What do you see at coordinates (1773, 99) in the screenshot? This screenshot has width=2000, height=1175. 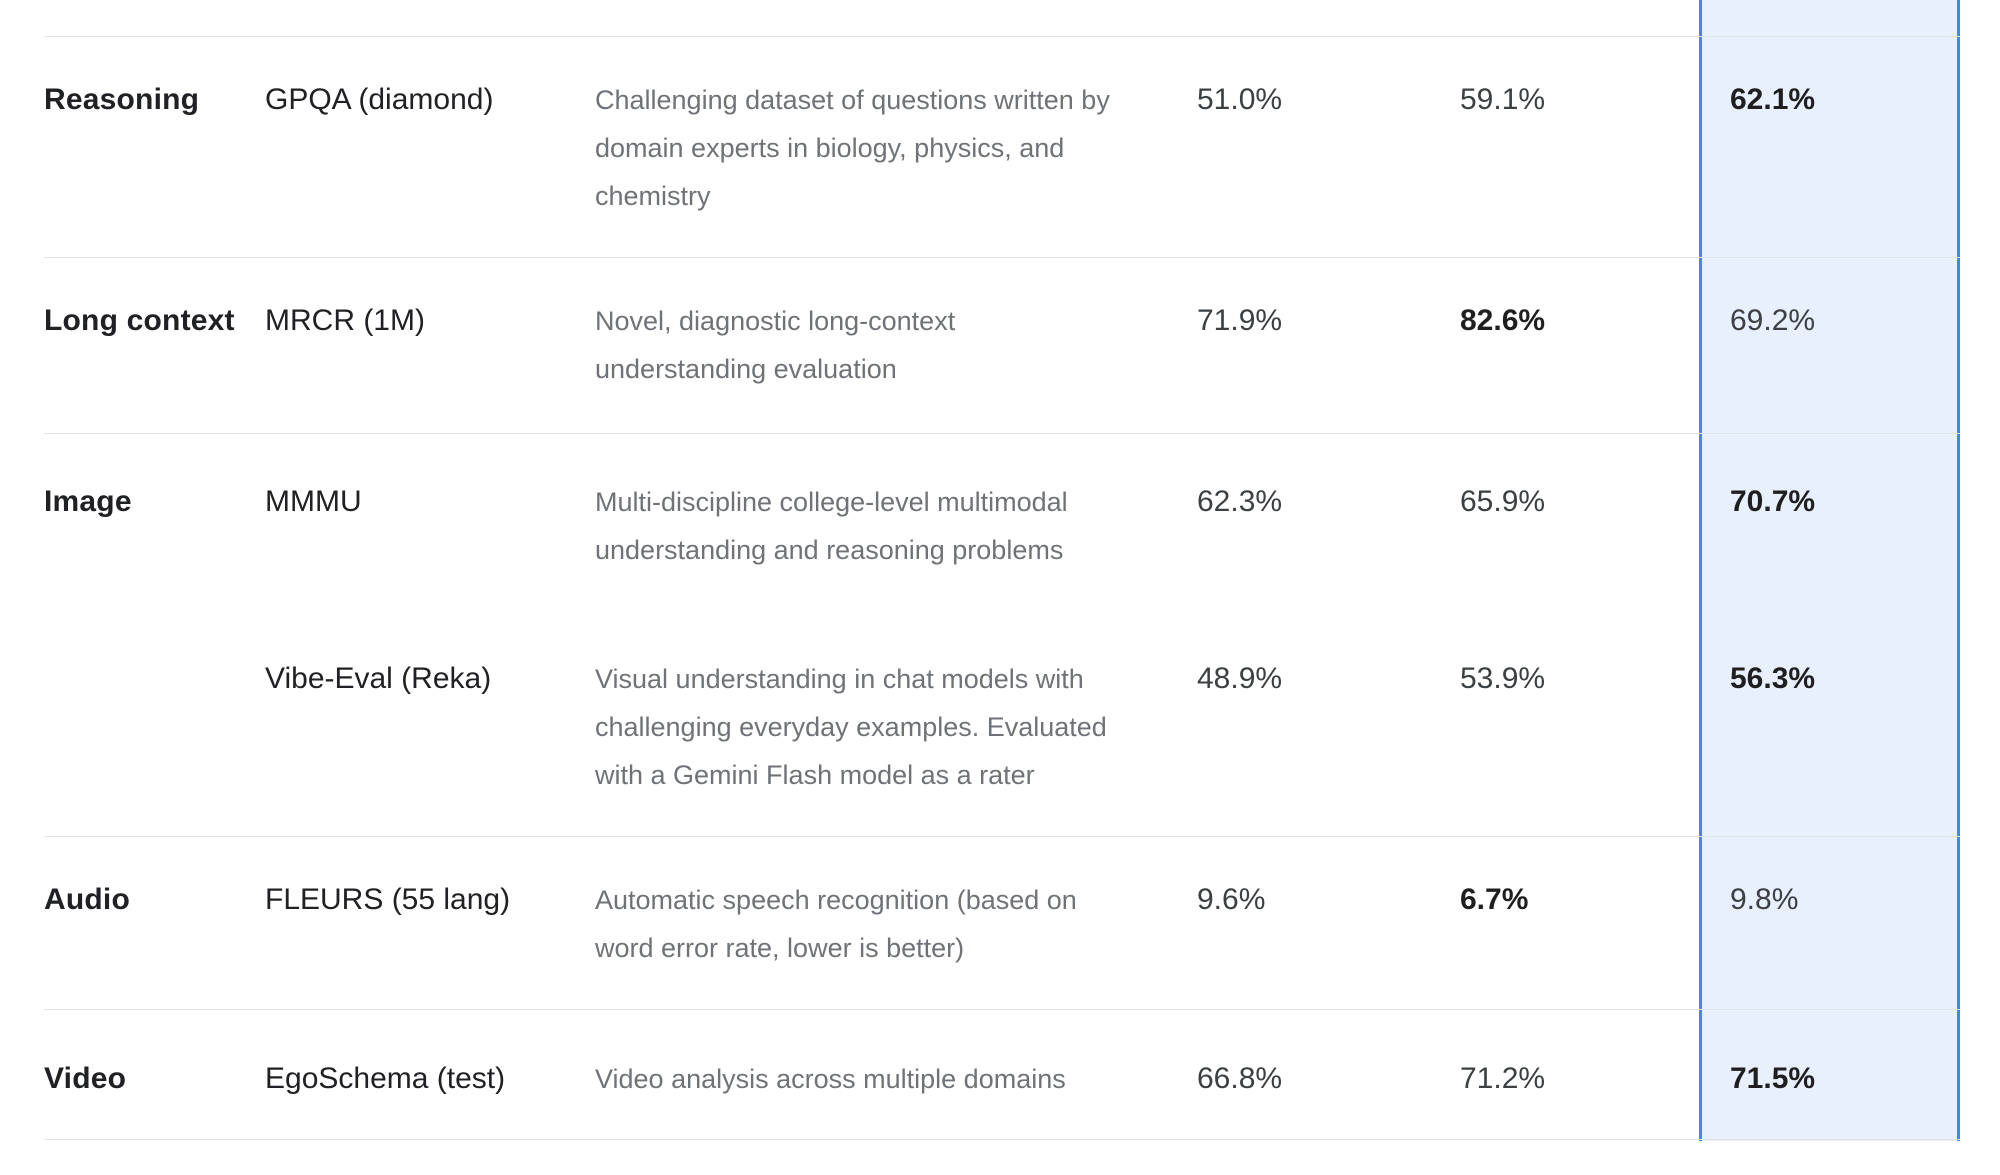 I see `score-model-3-highlighted: 62.1%` at bounding box center [1773, 99].